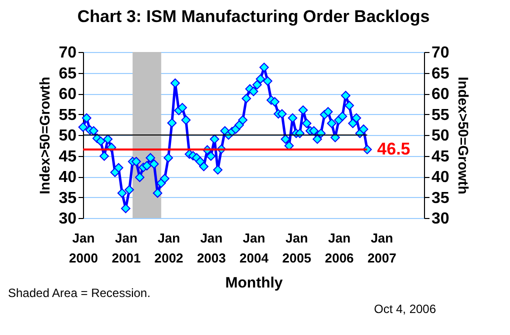  I want to click on y2-tick-label: 60, so click(441, 94).